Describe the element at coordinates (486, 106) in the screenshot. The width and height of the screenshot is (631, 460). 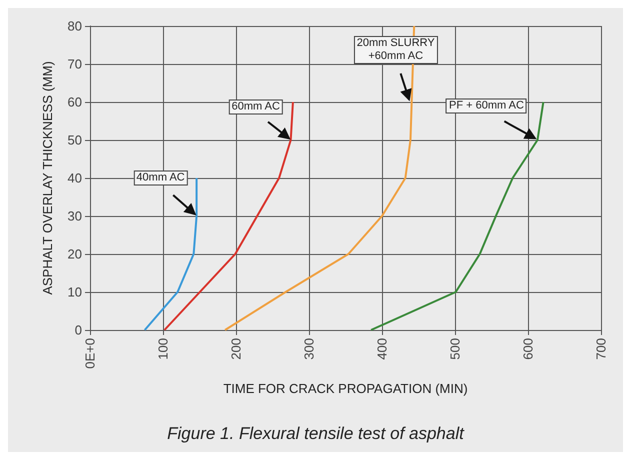
I see `annotation: PF + 60mm AC` at that location.